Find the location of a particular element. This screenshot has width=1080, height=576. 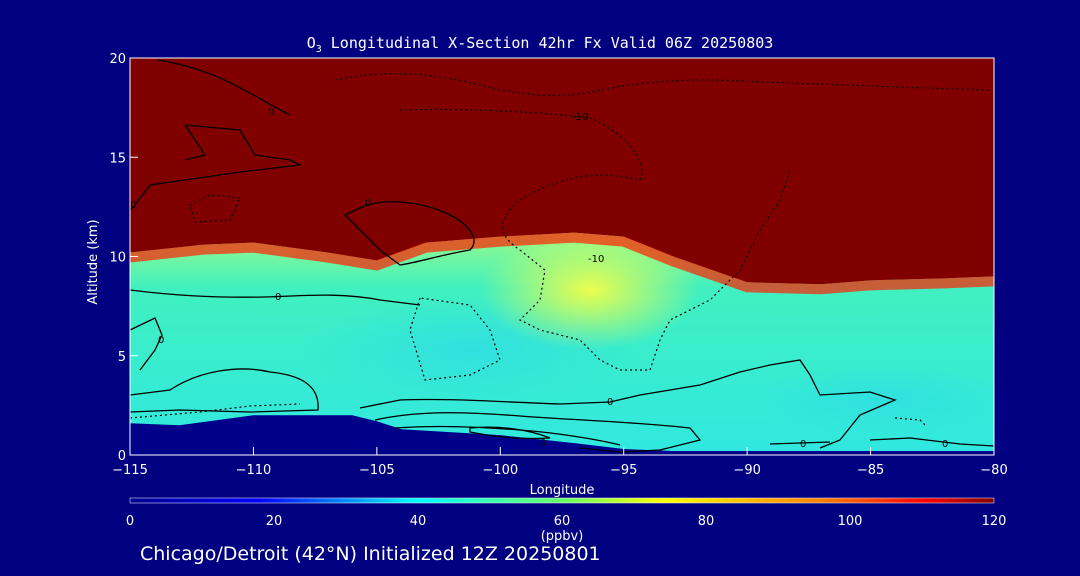

elevated-ozone-region is located at coordinates (590, 290).